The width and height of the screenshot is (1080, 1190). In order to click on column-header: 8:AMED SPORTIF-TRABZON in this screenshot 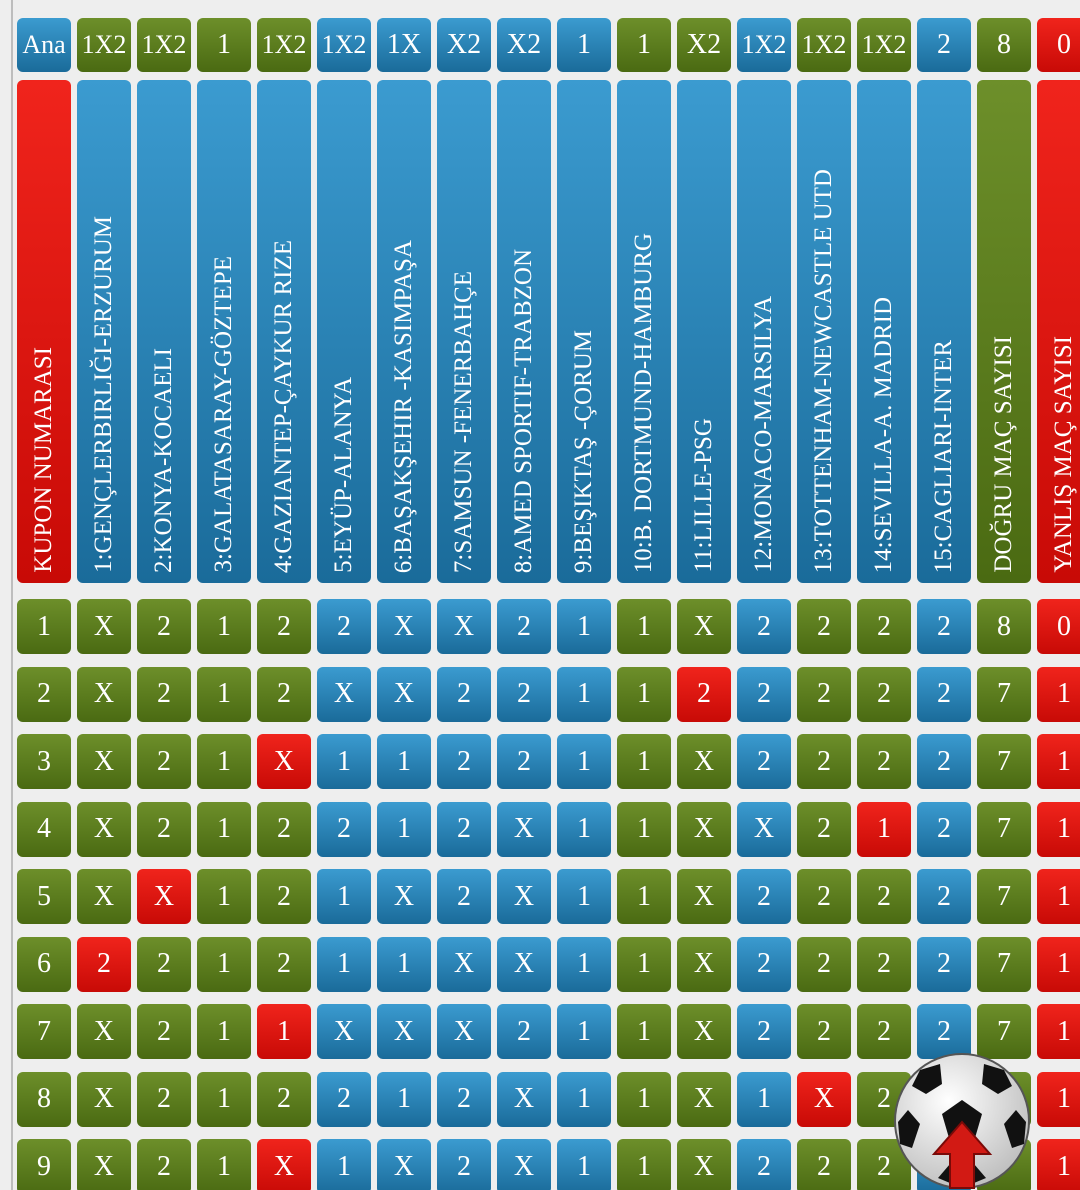, I will do `click(524, 331)`.